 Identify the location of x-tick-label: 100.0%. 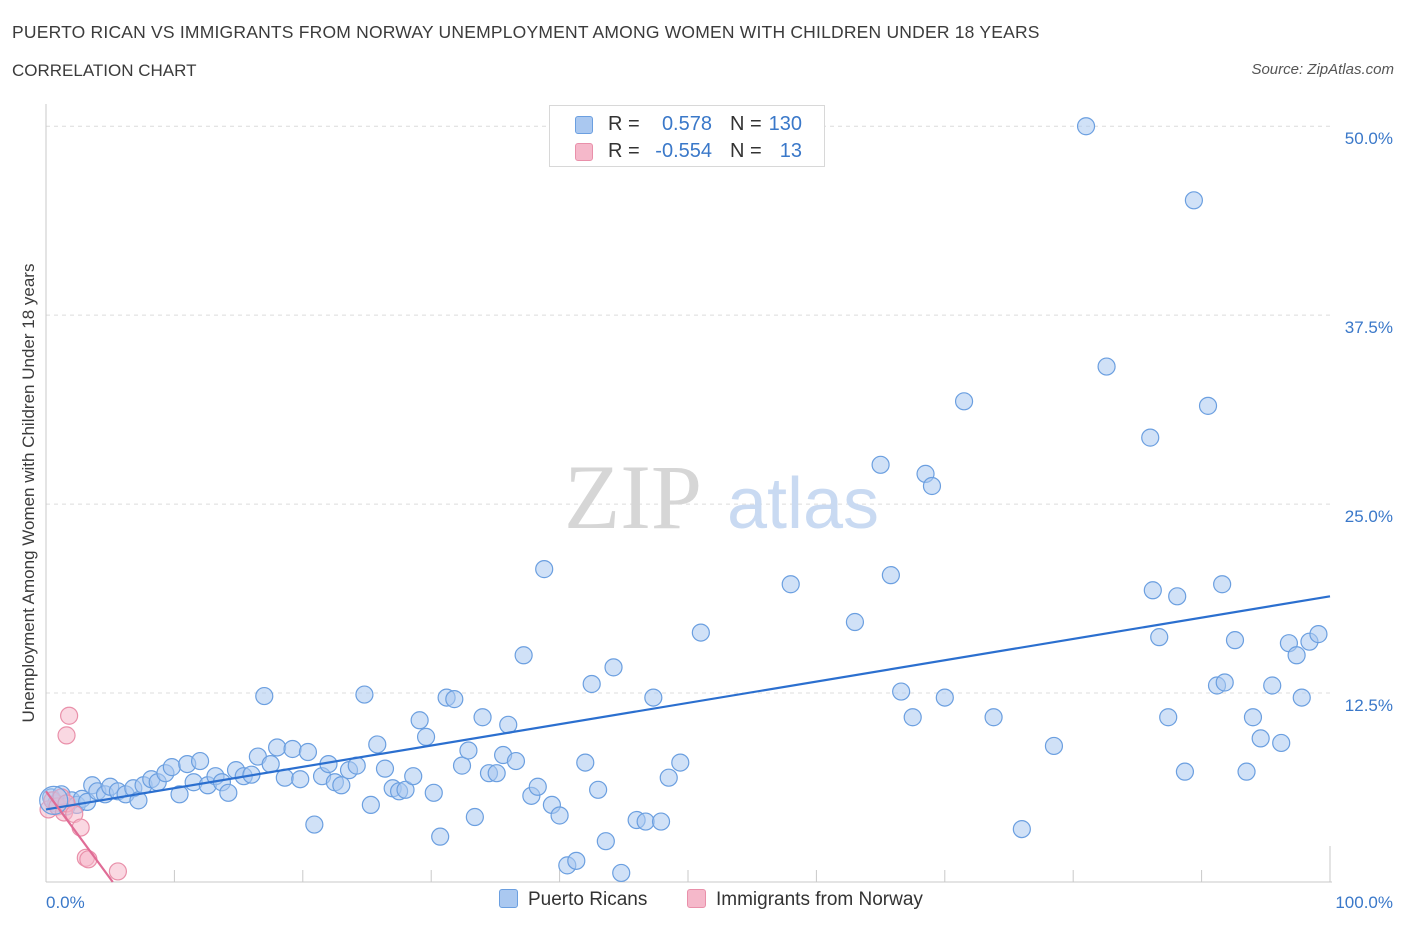
(1364, 902).